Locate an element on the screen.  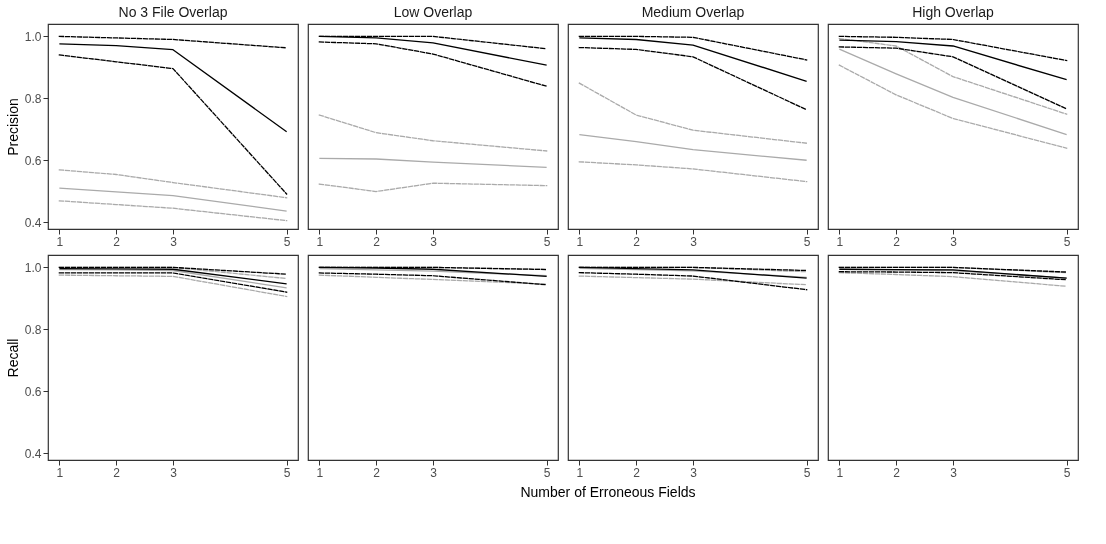
y-axis-title: Precision is located at coordinates (12, 127).